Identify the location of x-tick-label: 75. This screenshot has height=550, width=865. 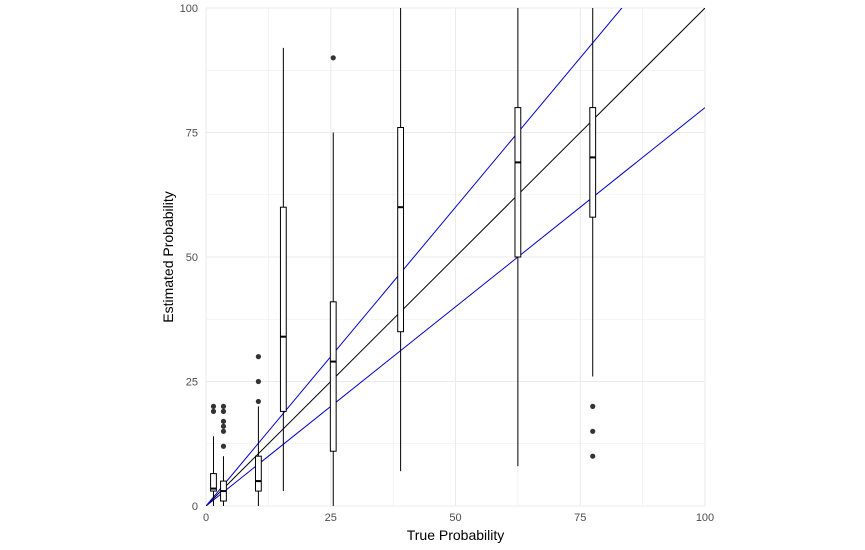
(580, 518).